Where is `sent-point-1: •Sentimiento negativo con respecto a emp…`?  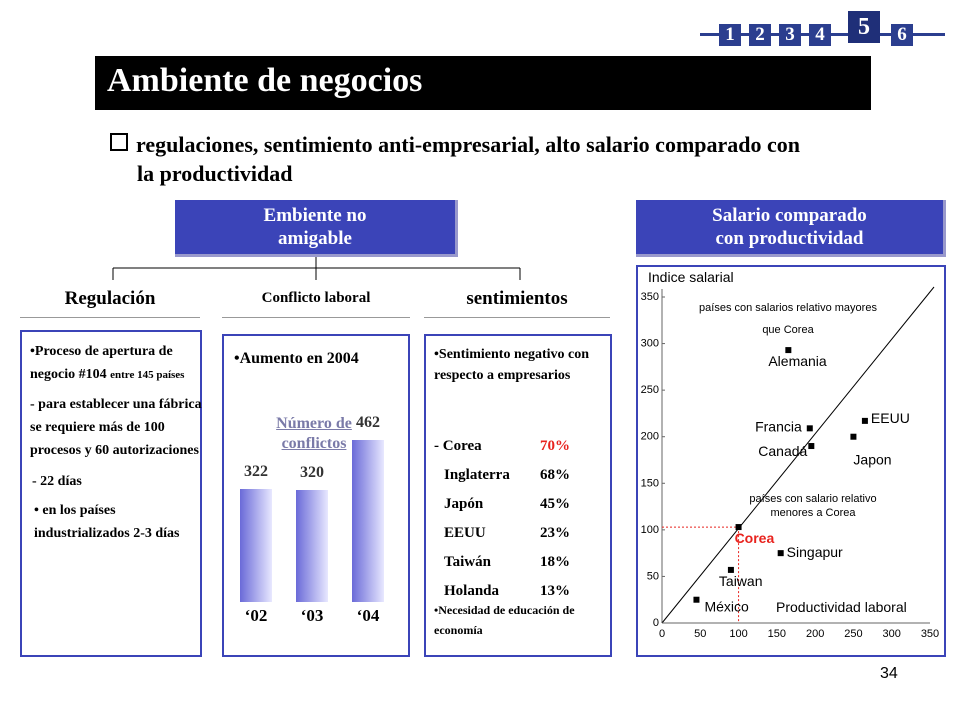
sent-point-1: •Sentimiento negativo con respecto a emp… is located at coordinates (512, 365).